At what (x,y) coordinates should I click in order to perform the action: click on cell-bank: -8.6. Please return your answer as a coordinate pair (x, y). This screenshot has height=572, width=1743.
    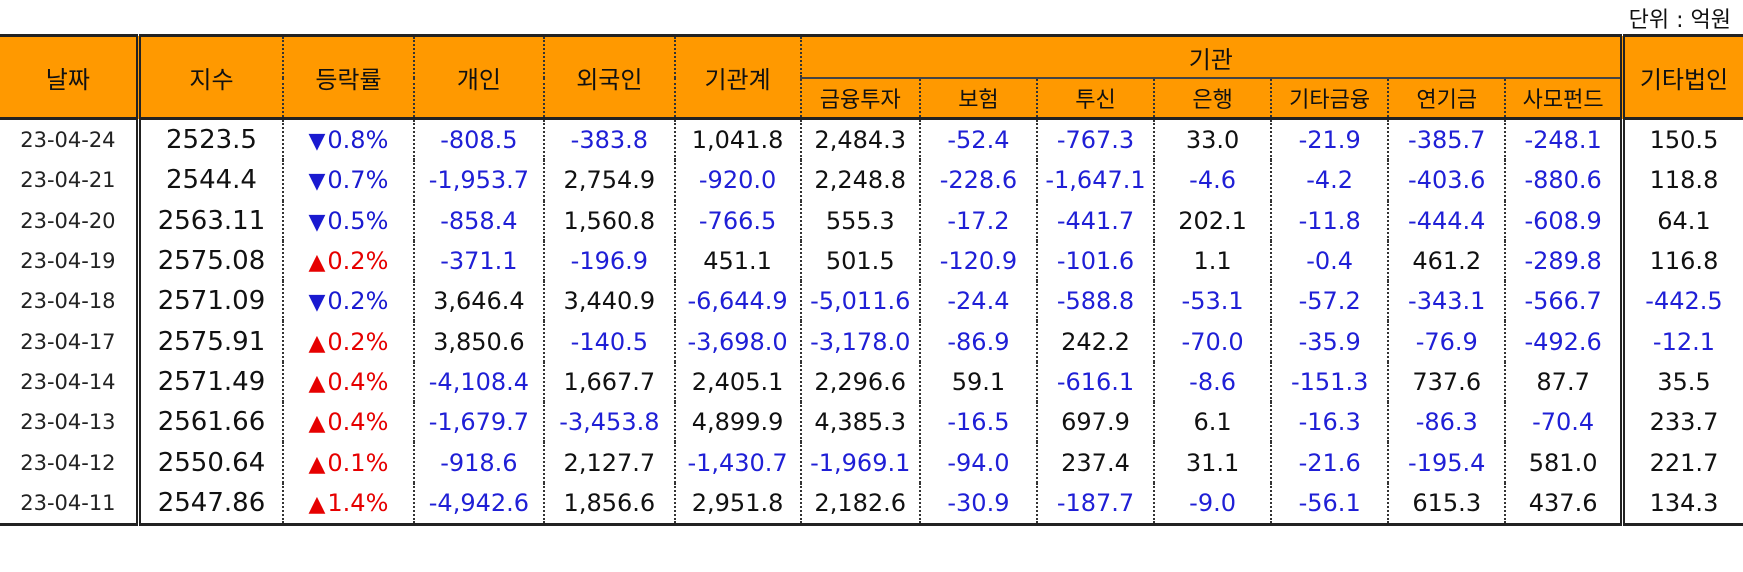
    Looking at the image, I should click on (1212, 382).